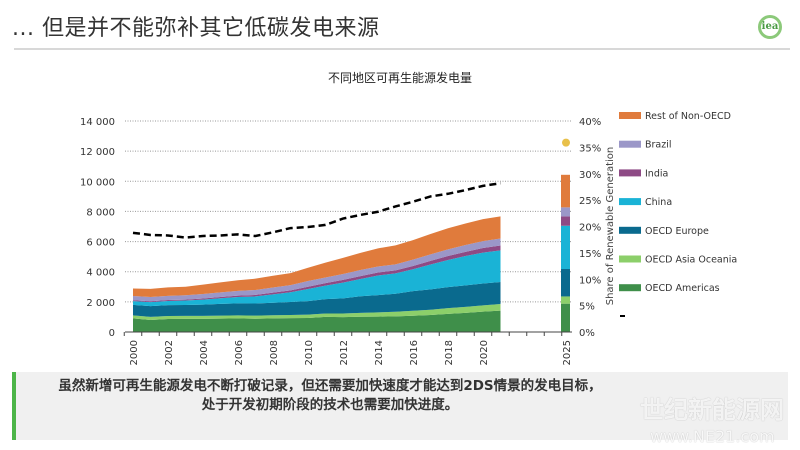  I want to click on y2-axis-title: Share of Renewable Generation, so click(610, 226).